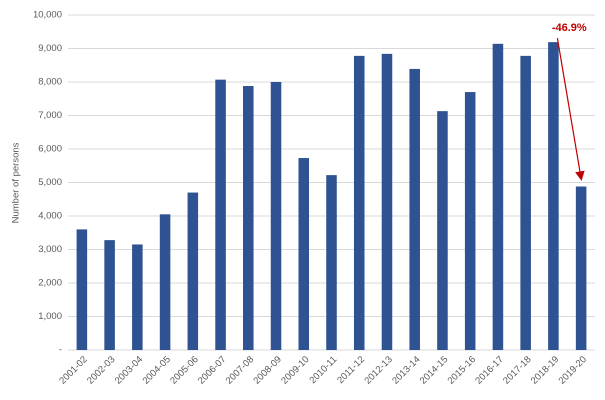 Image resolution: width=605 pixels, height=400 pixels. What do you see at coordinates (16, 182) in the screenshot?
I see `y-axis-title: Number of persons` at bounding box center [16, 182].